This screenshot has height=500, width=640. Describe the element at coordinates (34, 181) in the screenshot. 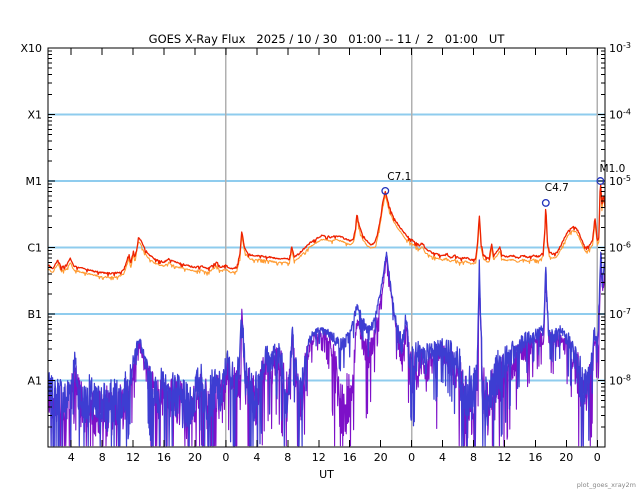

I see `y-left-label-M1: M1` at that location.